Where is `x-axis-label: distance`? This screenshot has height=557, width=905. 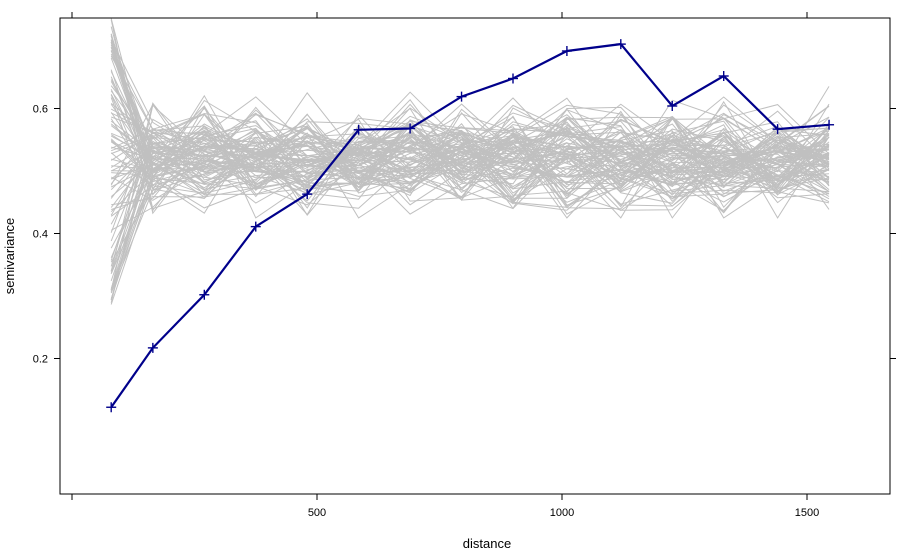 x-axis-label: distance is located at coordinates (487, 543).